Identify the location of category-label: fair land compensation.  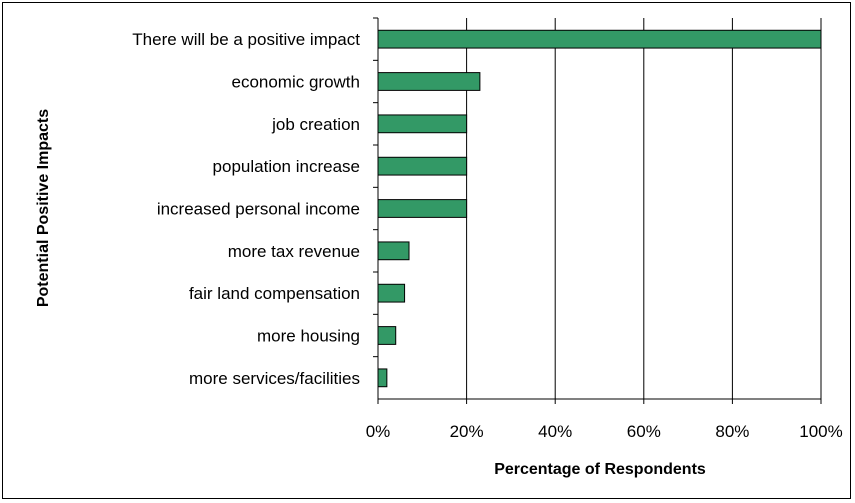
(274, 293).